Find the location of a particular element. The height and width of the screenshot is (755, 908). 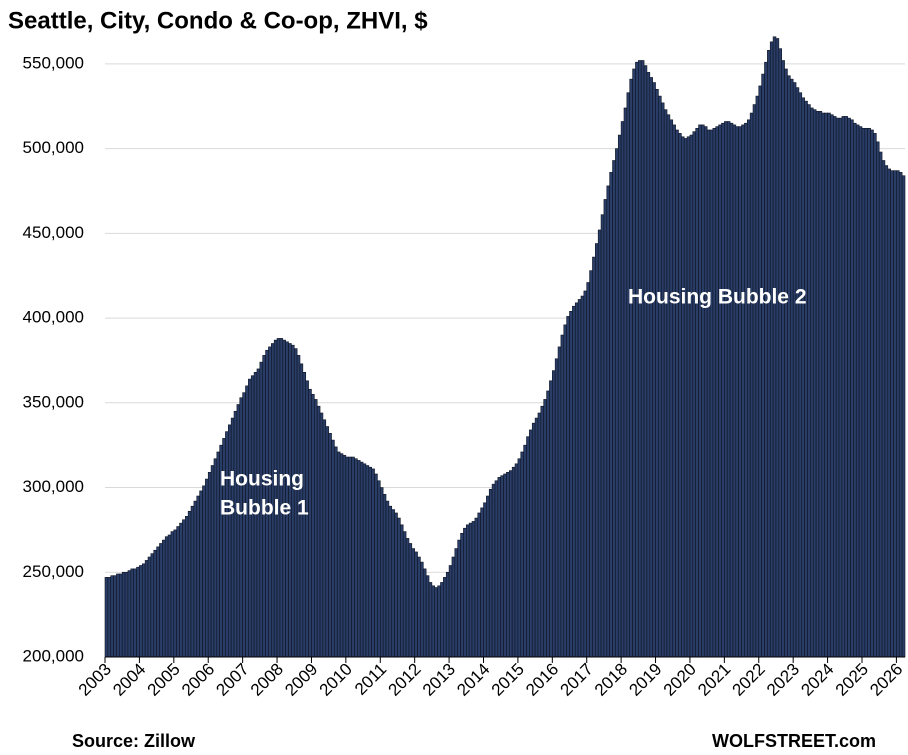

y-tick-label: 250,000 is located at coordinates (53, 571).